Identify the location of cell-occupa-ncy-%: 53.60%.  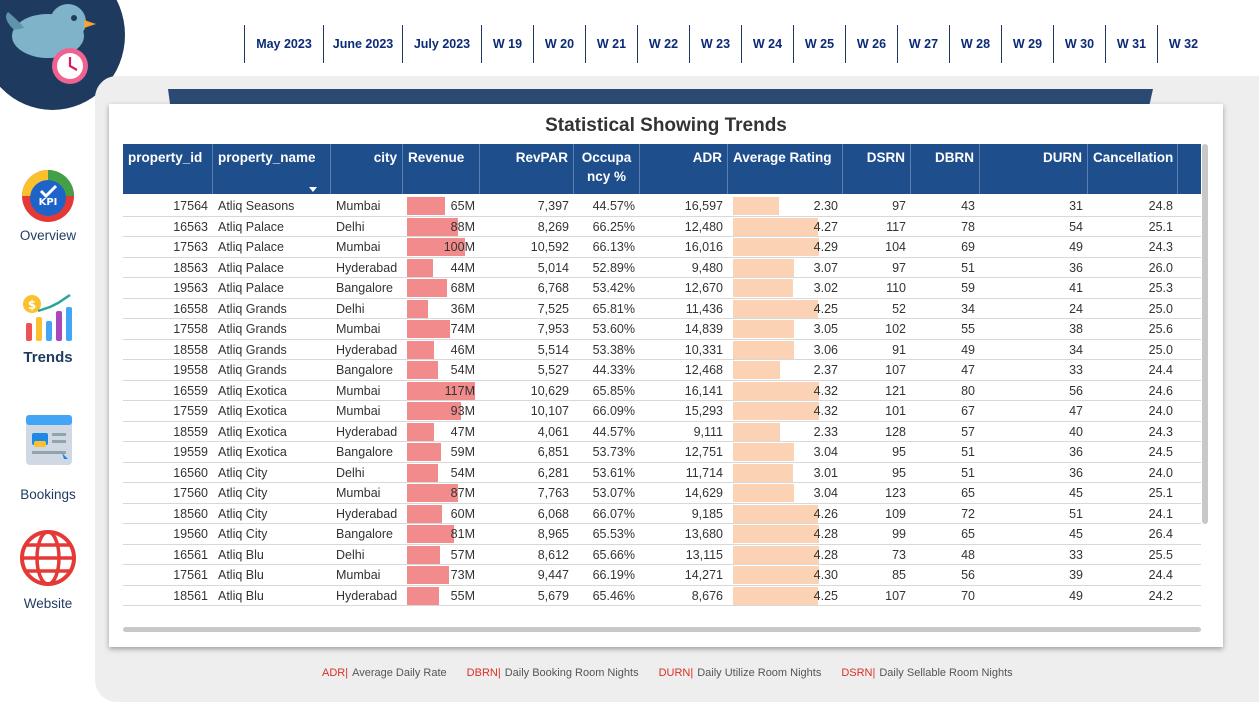
(613, 329).